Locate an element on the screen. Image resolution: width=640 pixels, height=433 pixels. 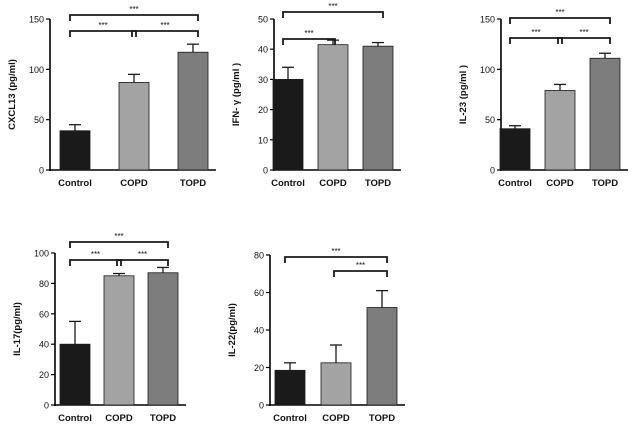
y-axis-label: CXCL13 (pg/ml) is located at coordinates (12, 94).